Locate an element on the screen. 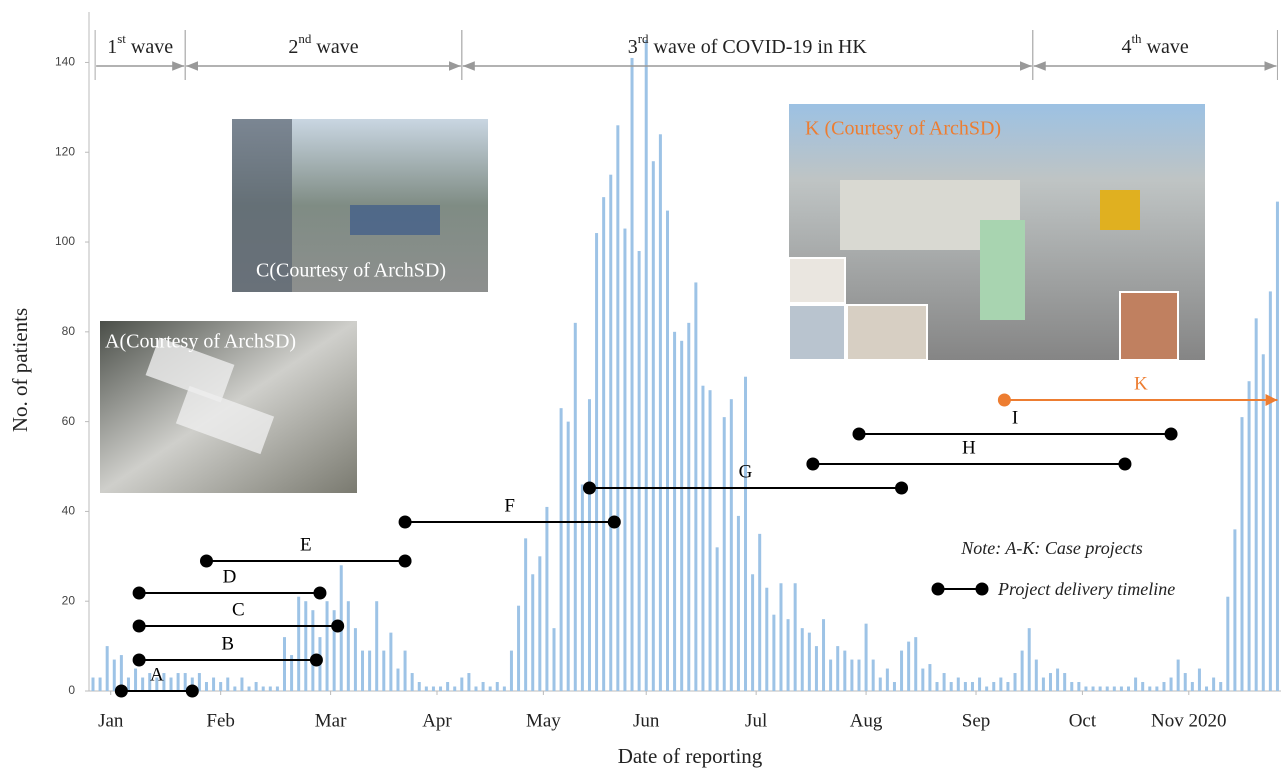  wave-label-part: th is located at coordinates (1136, 38).